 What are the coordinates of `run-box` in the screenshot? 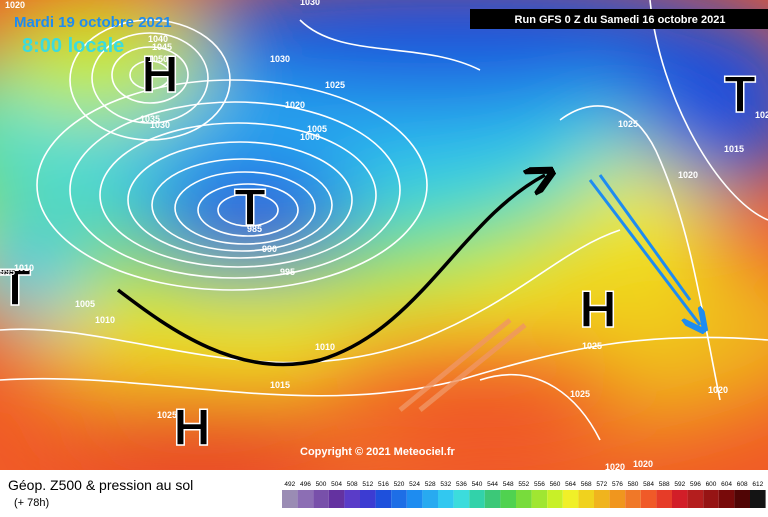 It's located at (619, 19).